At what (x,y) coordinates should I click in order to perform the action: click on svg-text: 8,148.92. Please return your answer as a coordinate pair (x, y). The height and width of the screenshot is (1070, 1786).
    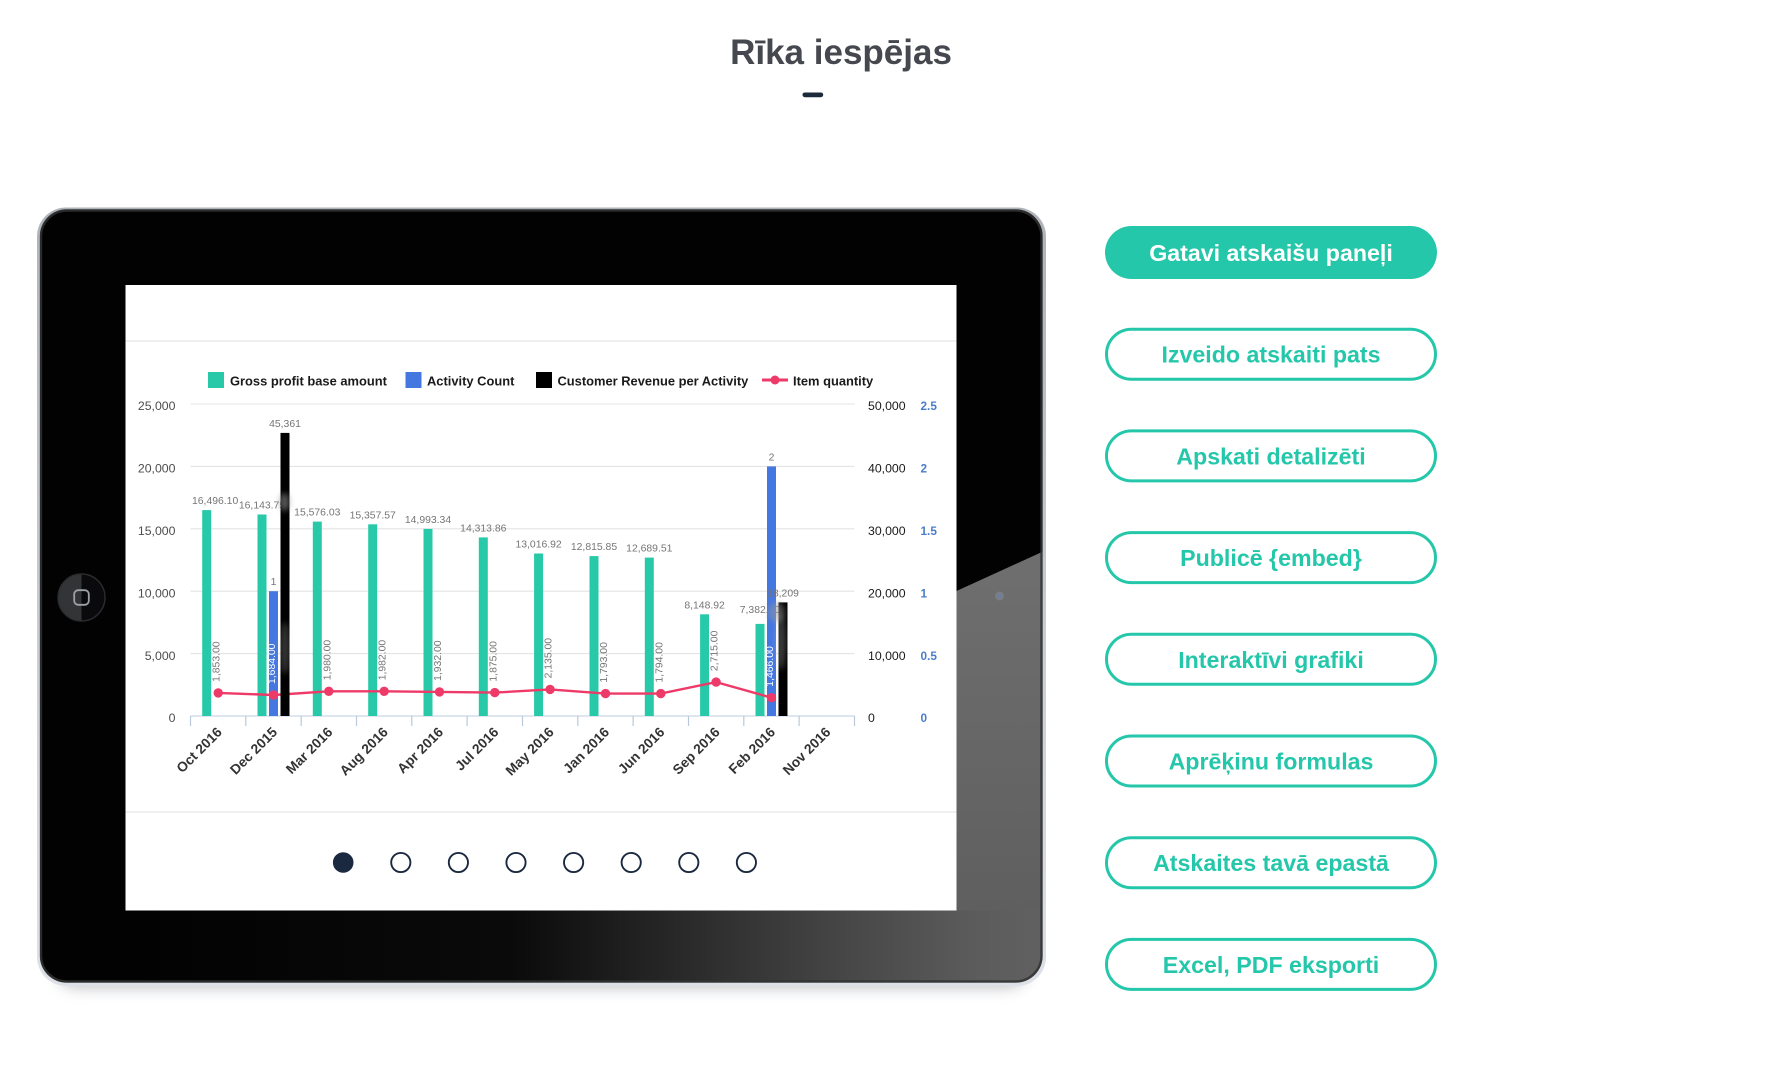
    Looking at the image, I should click on (704, 605).